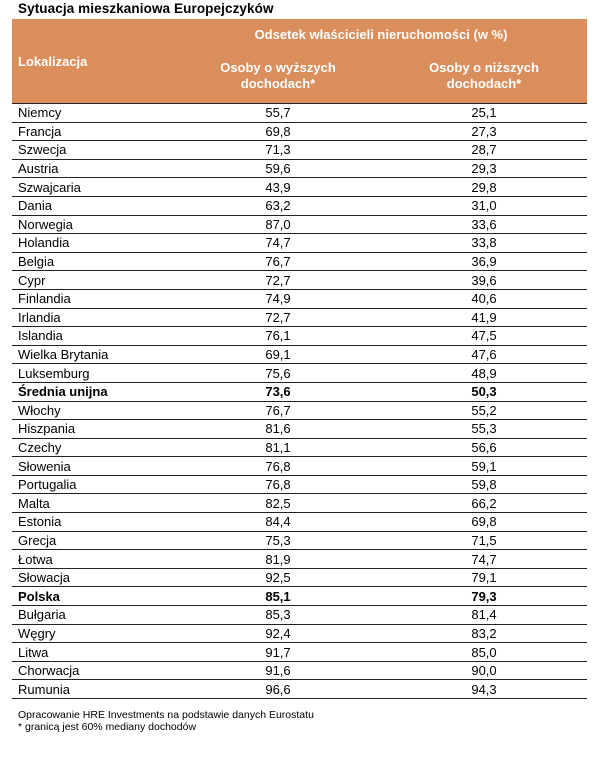 Image resolution: width=599 pixels, height=760 pixels. I want to click on lower-income-value: 47,6, so click(484, 355).